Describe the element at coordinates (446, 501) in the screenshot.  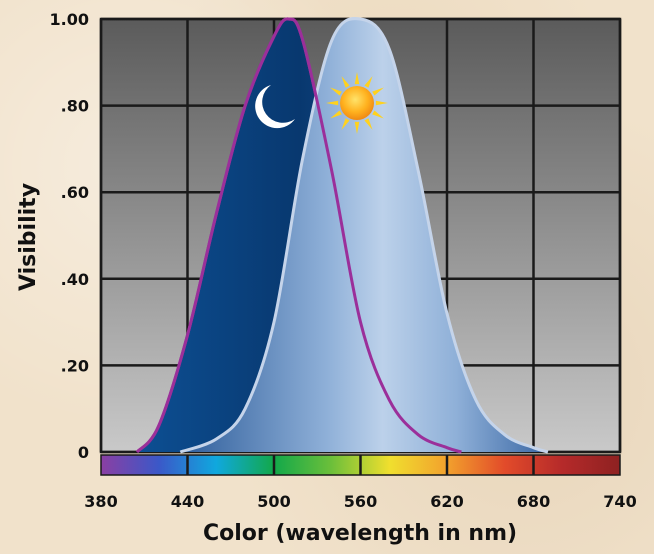
I see `x-tick-label: 620` at that location.